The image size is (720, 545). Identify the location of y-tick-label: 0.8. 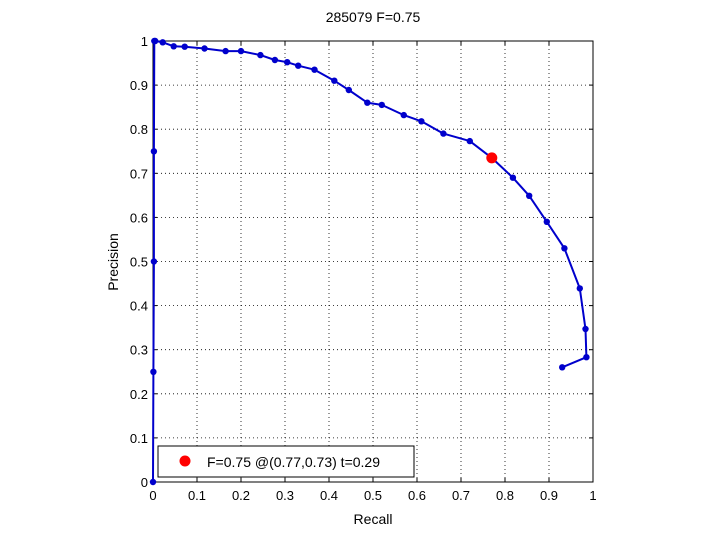
(139, 129).